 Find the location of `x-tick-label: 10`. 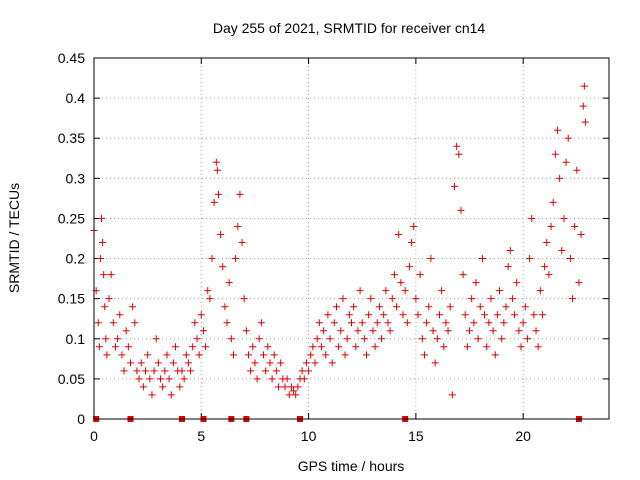

x-tick-label: 10 is located at coordinates (309, 436).